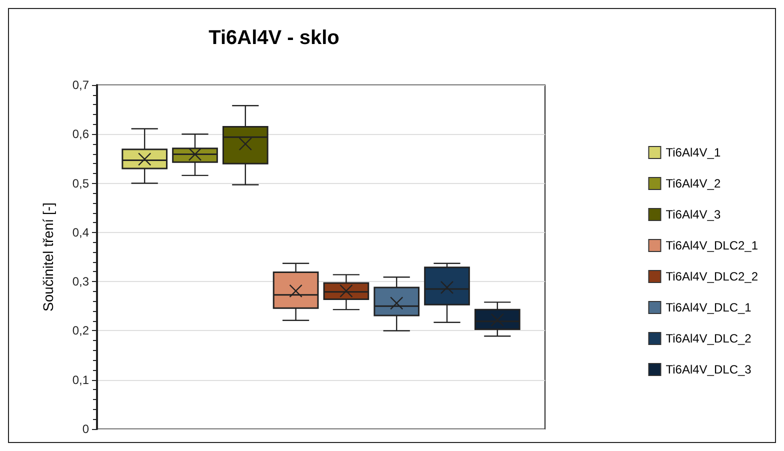 This screenshot has height=451, width=784. Describe the element at coordinates (712, 245) in the screenshot. I see `legend-label: Ti6Al4V_DLC2_1` at that location.